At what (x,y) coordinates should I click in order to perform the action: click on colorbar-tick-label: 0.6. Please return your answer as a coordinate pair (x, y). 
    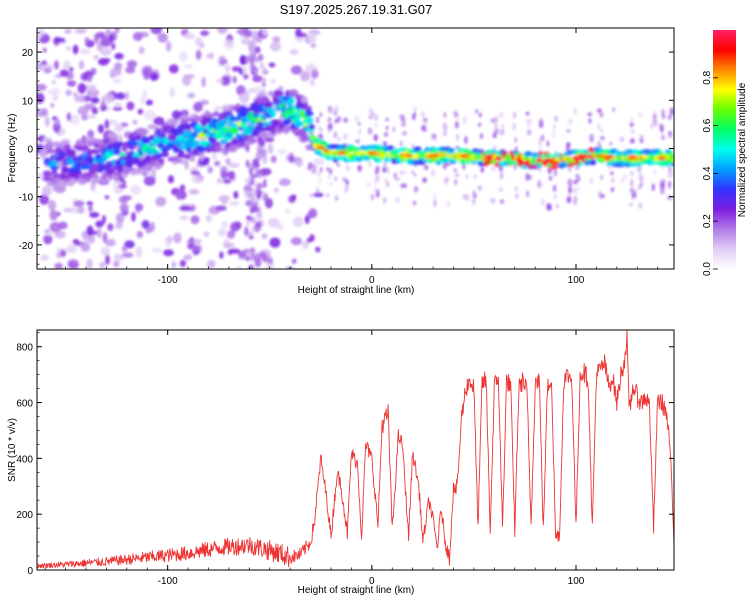
    Looking at the image, I should click on (707, 125).